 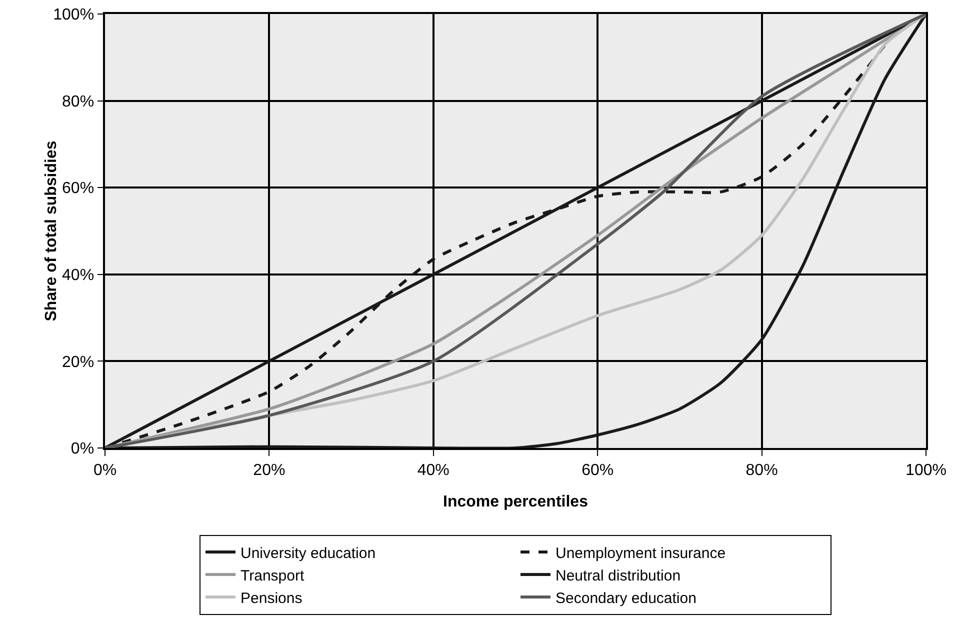 What do you see at coordinates (626, 598) in the screenshot?
I see `legend-label: Secondary education` at bounding box center [626, 598].